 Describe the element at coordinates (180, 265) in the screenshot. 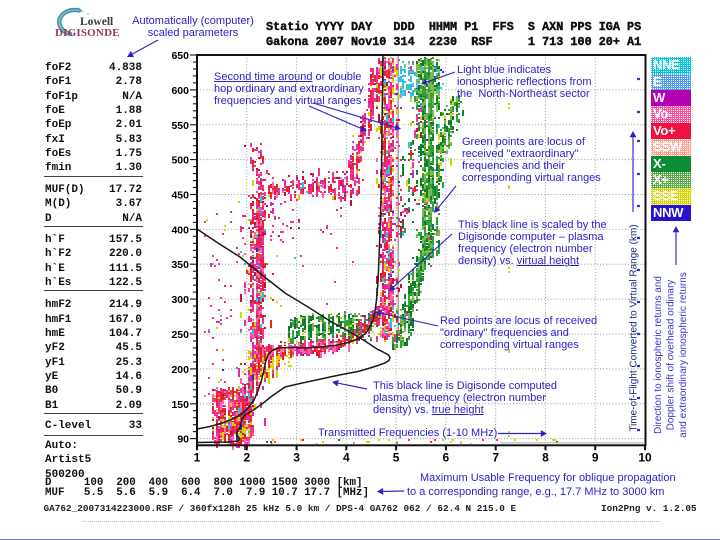

I see `svg-text: 350` at that location.